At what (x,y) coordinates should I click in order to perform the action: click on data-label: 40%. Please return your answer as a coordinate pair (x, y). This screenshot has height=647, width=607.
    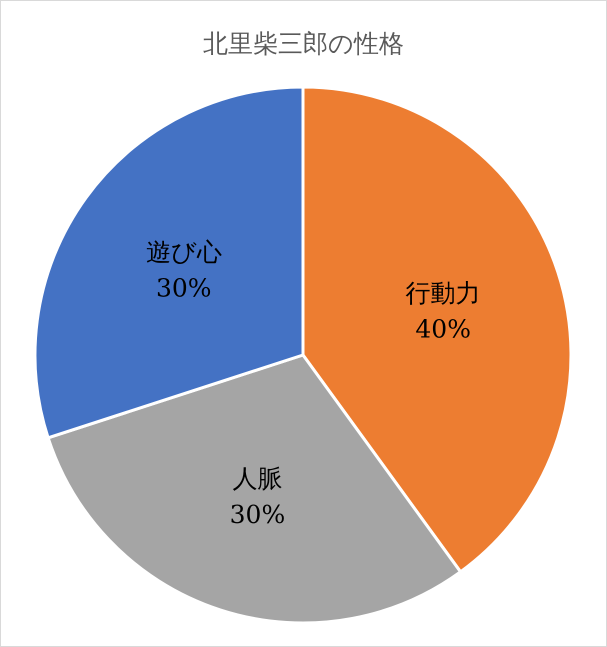
    Looking at the image, I should click on (443, 329).